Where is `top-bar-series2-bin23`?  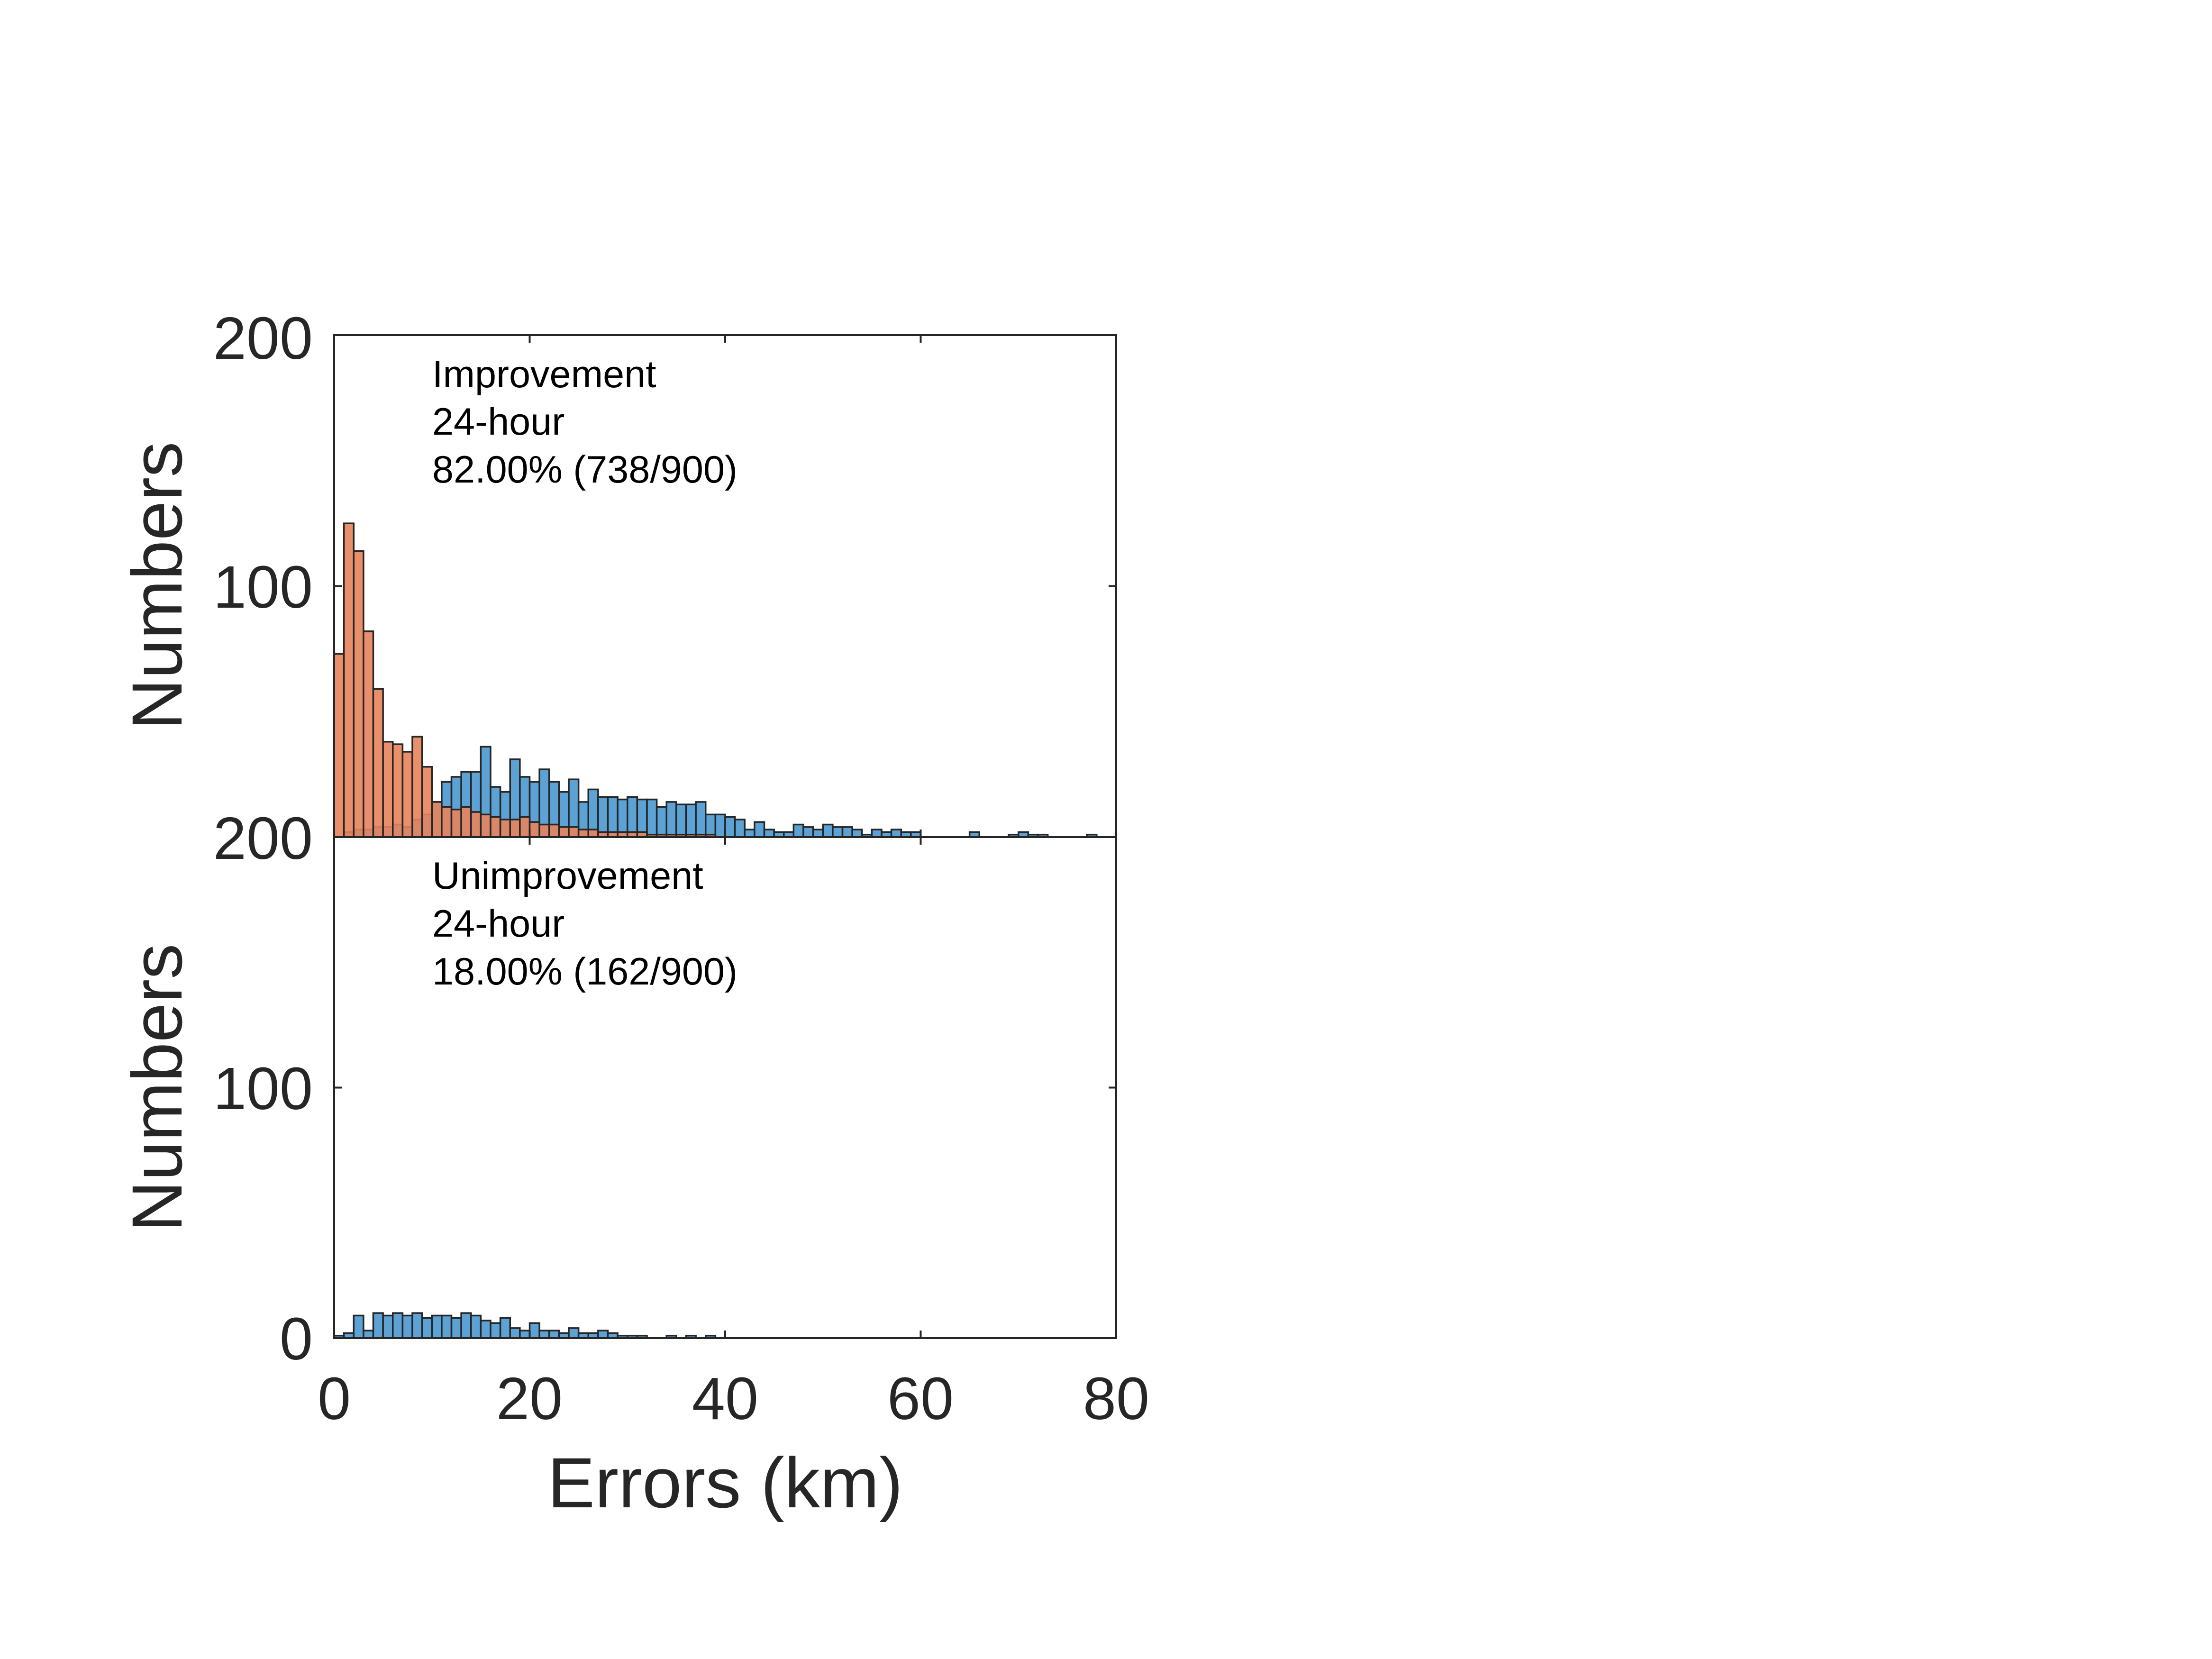
top-bar-series2-bin23 is located at coordinates (564, 832).